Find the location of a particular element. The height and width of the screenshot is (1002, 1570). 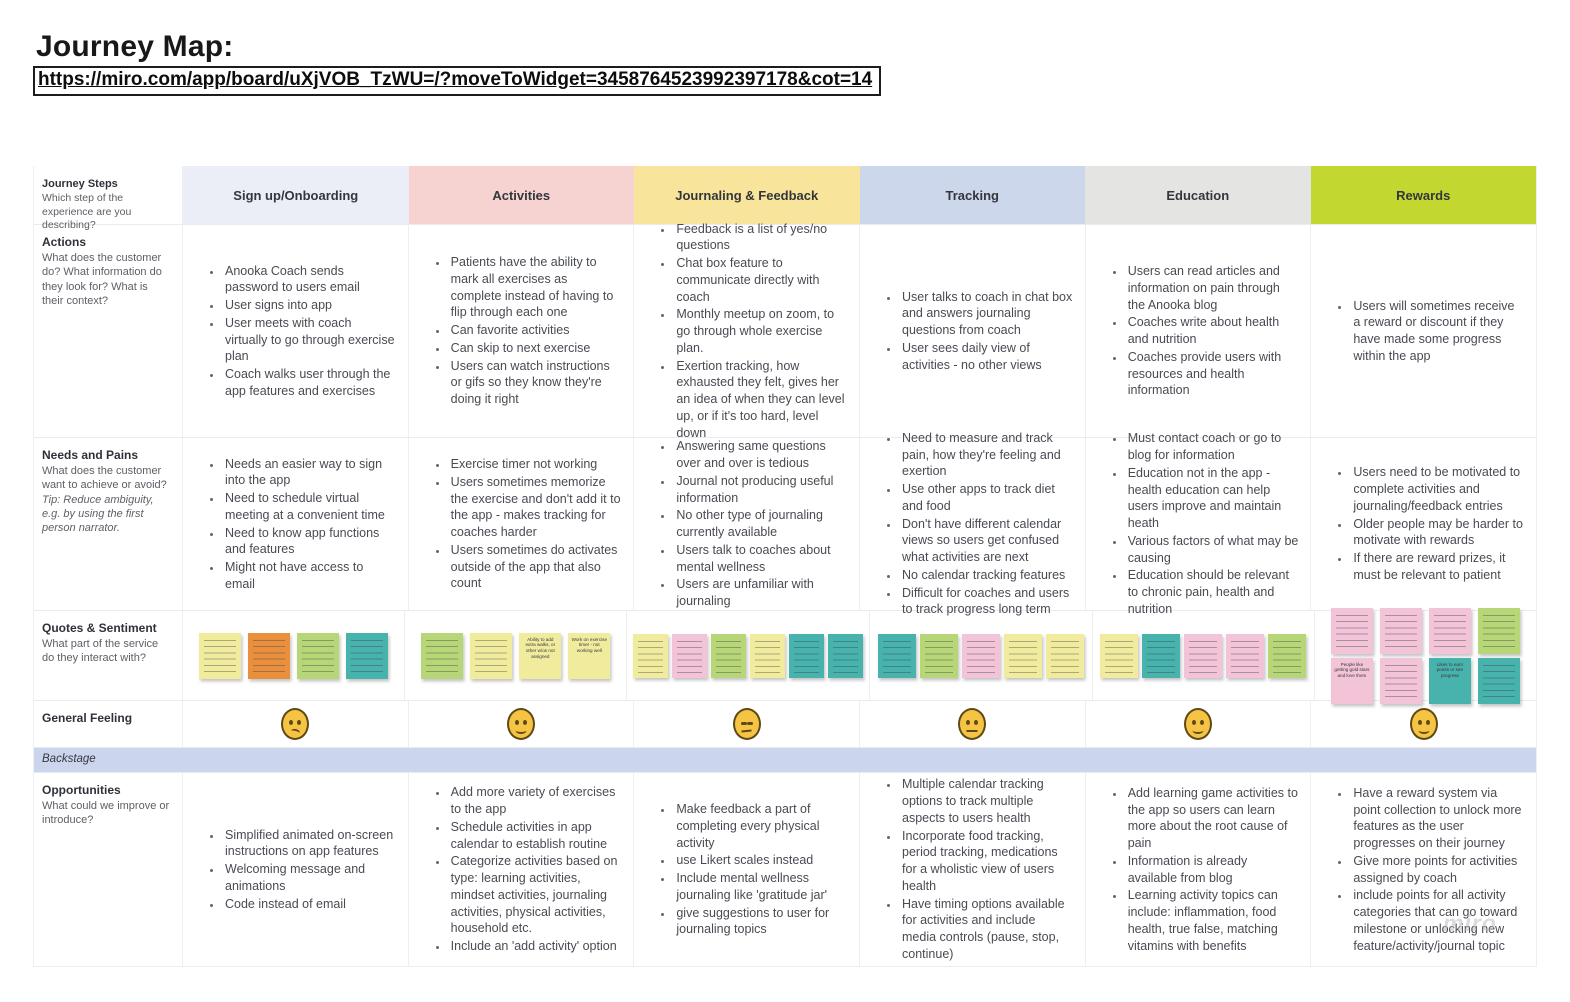

bullet-item: Coaches write about health and nutrition is located at coordinates (1212, 331).